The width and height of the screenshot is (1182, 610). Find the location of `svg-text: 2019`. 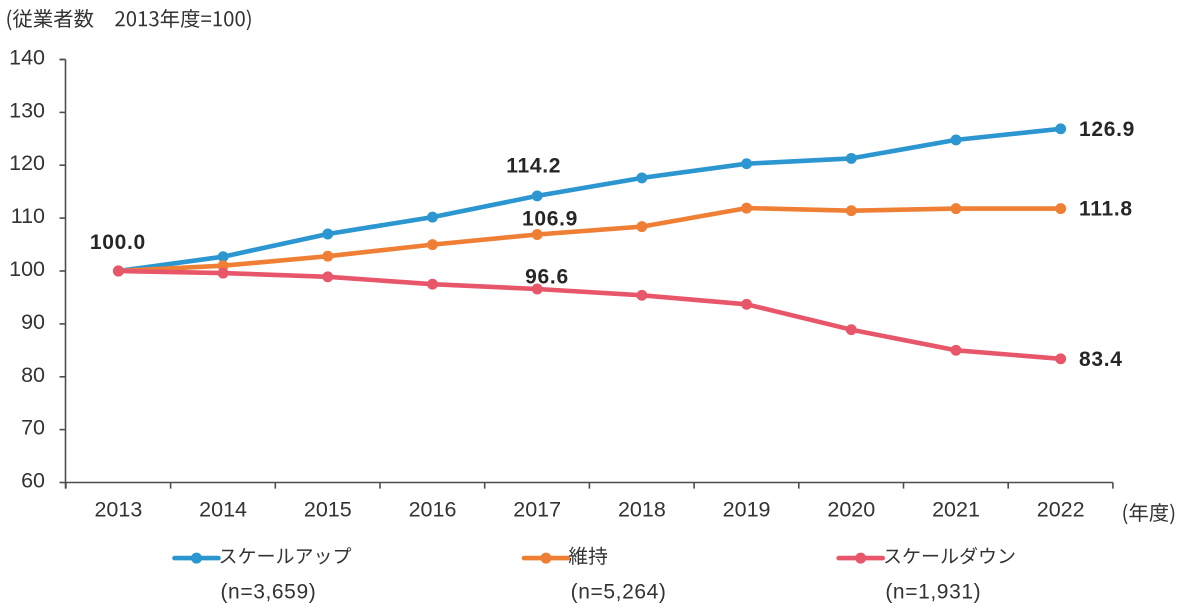

svg-text: 2019 is located at coordinates (747, 510).